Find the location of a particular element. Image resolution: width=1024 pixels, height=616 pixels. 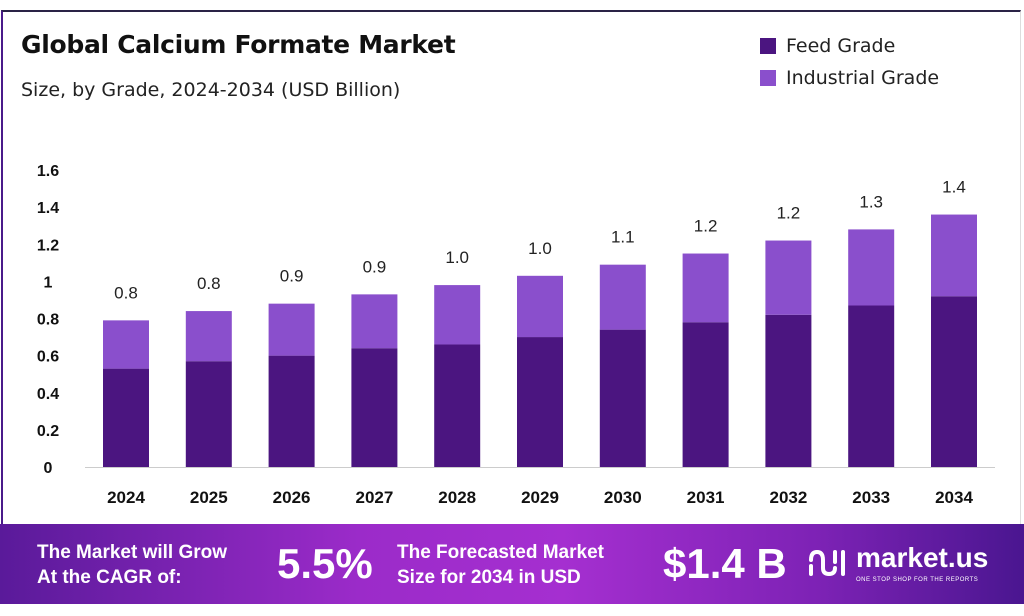

bar-feed-grade-2026 is located at coordinates (291, 411).